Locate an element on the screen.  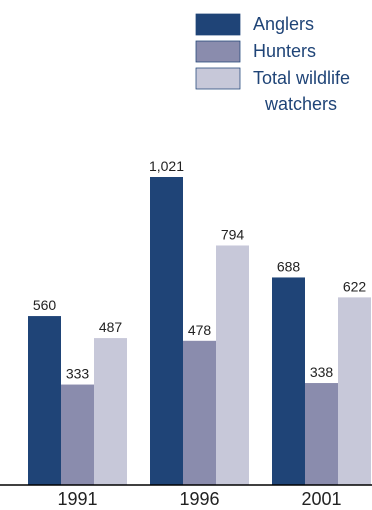
x-tick-label: 1996 is located at coordinates (199, 499).